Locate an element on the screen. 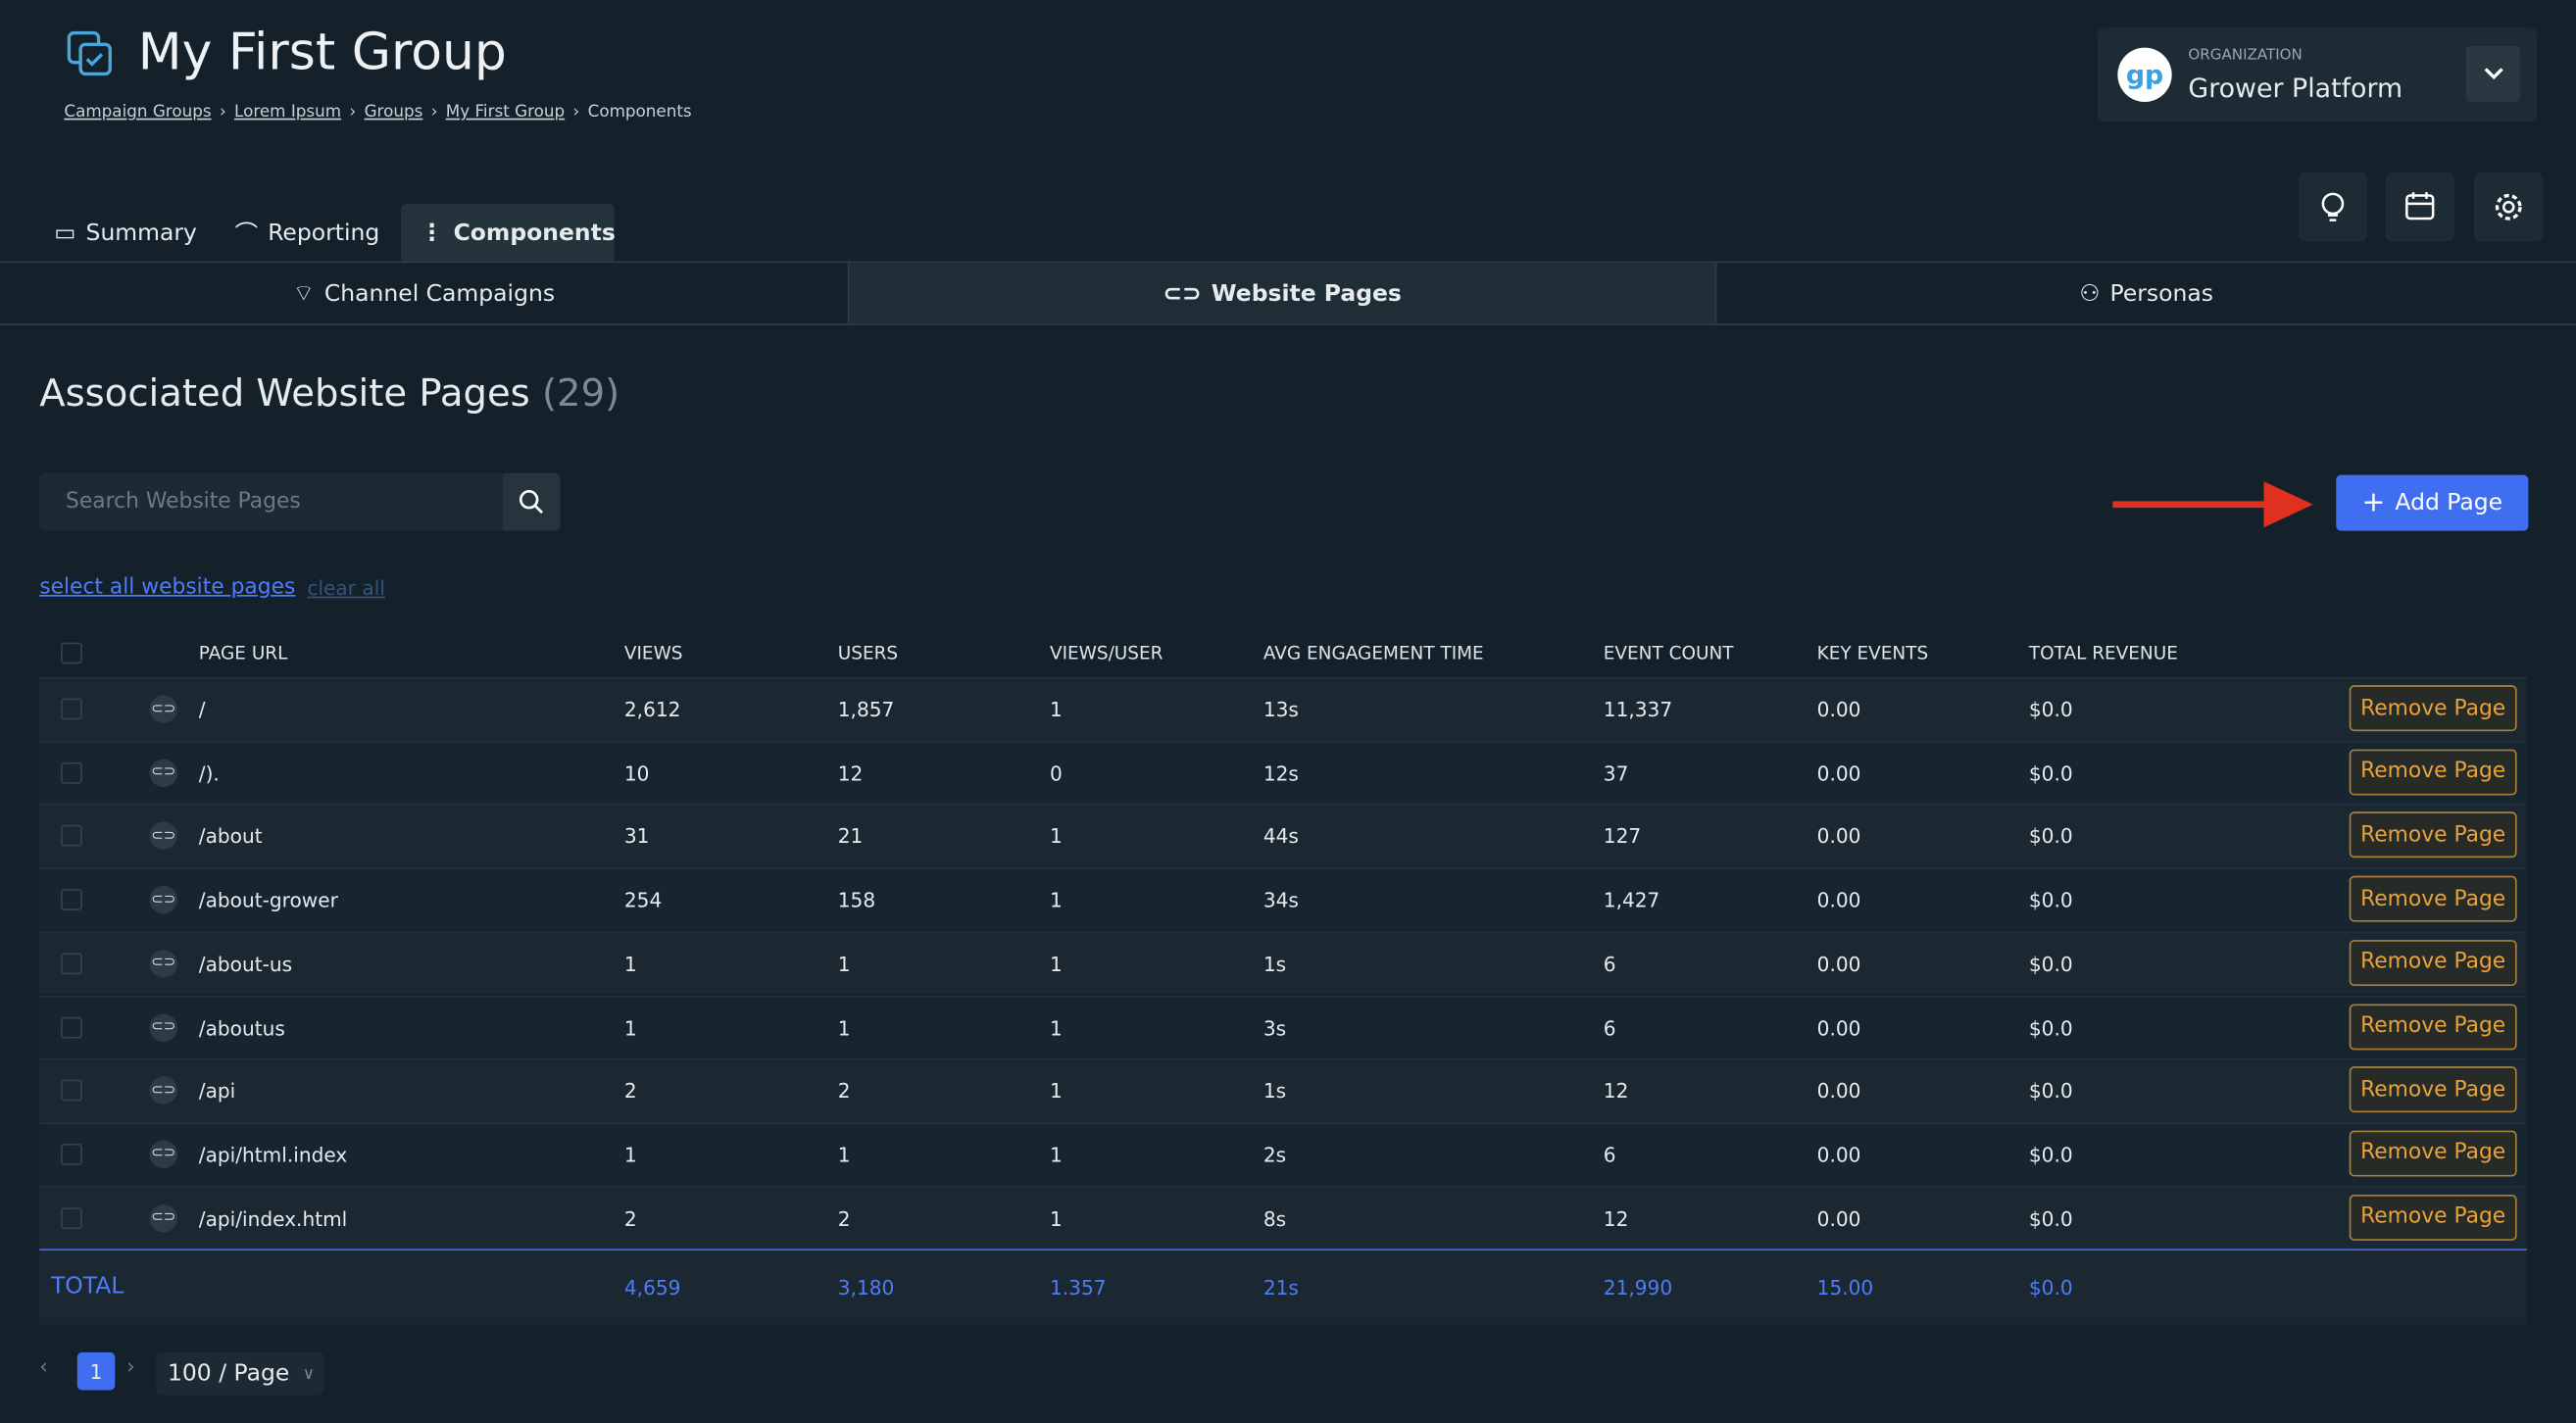 The height and width of the screenshot is (1423, 2576). settings-button is located at coordinates (2509, 207).